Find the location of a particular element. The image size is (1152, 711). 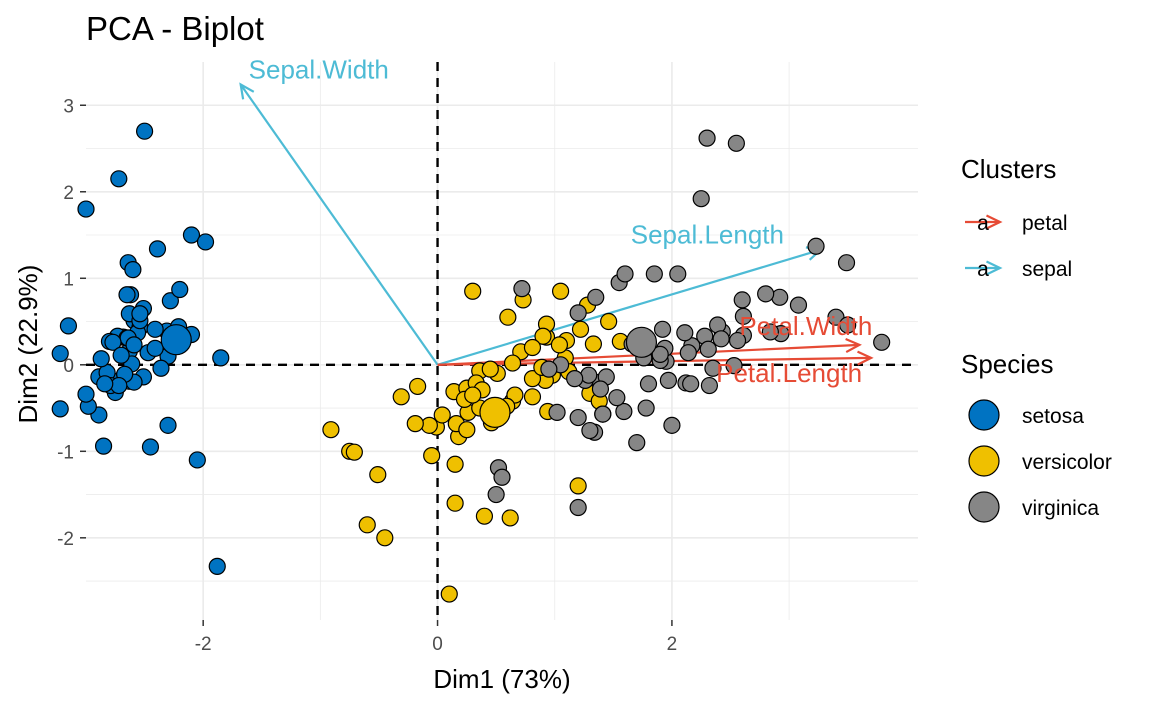

y-tick-label: 3 is located at coordinates (68, 106).